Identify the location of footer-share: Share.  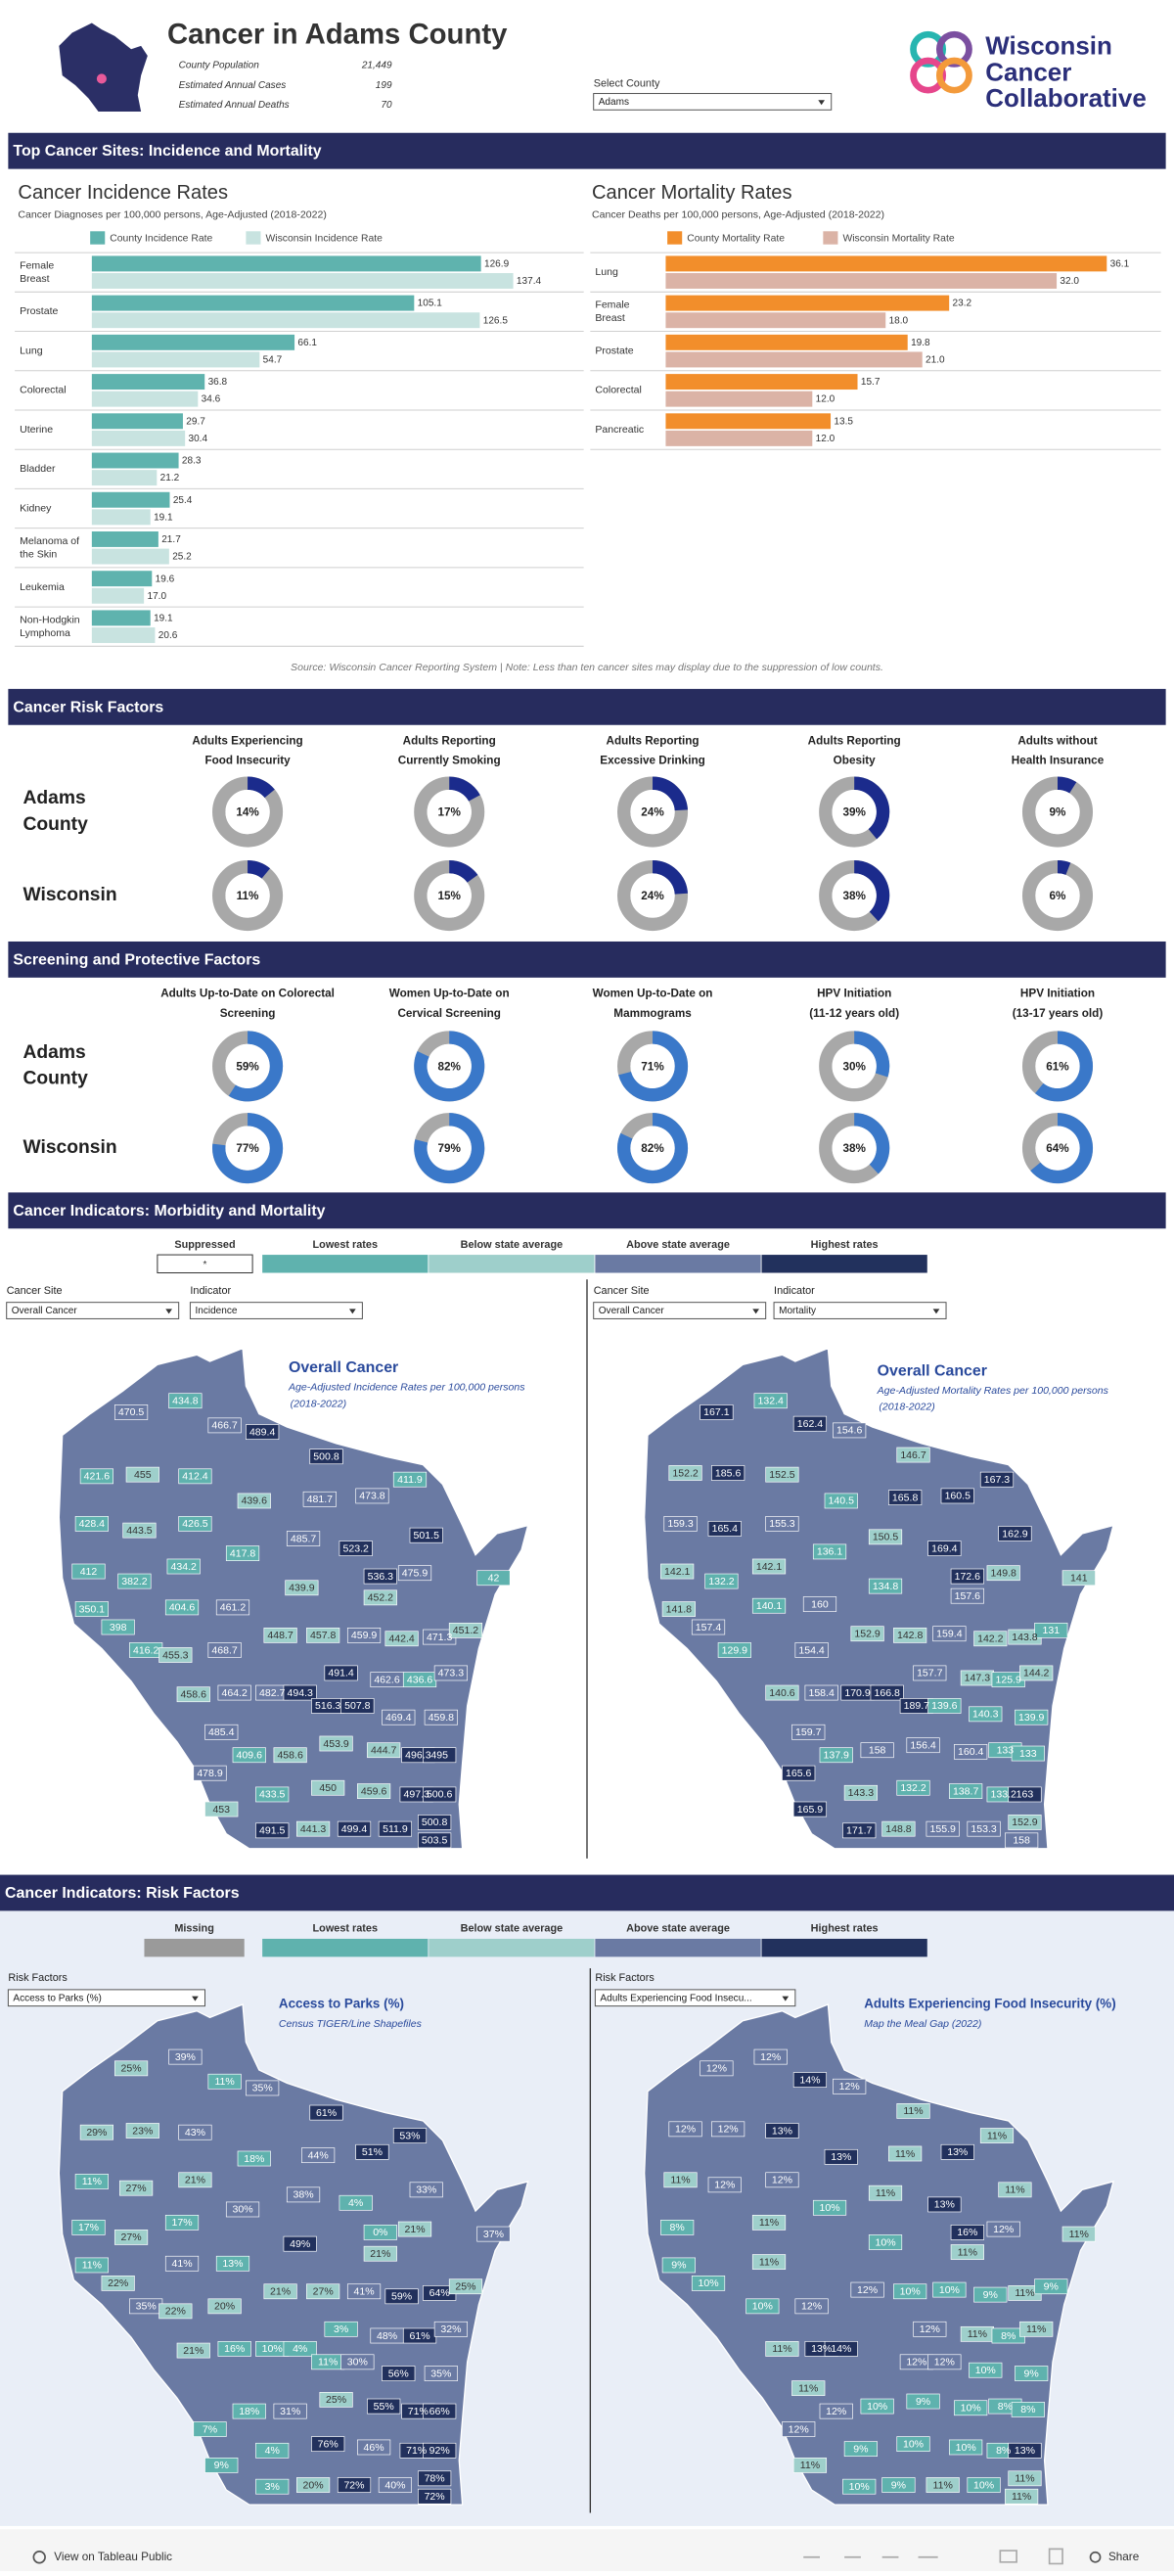
(1123, 2557).